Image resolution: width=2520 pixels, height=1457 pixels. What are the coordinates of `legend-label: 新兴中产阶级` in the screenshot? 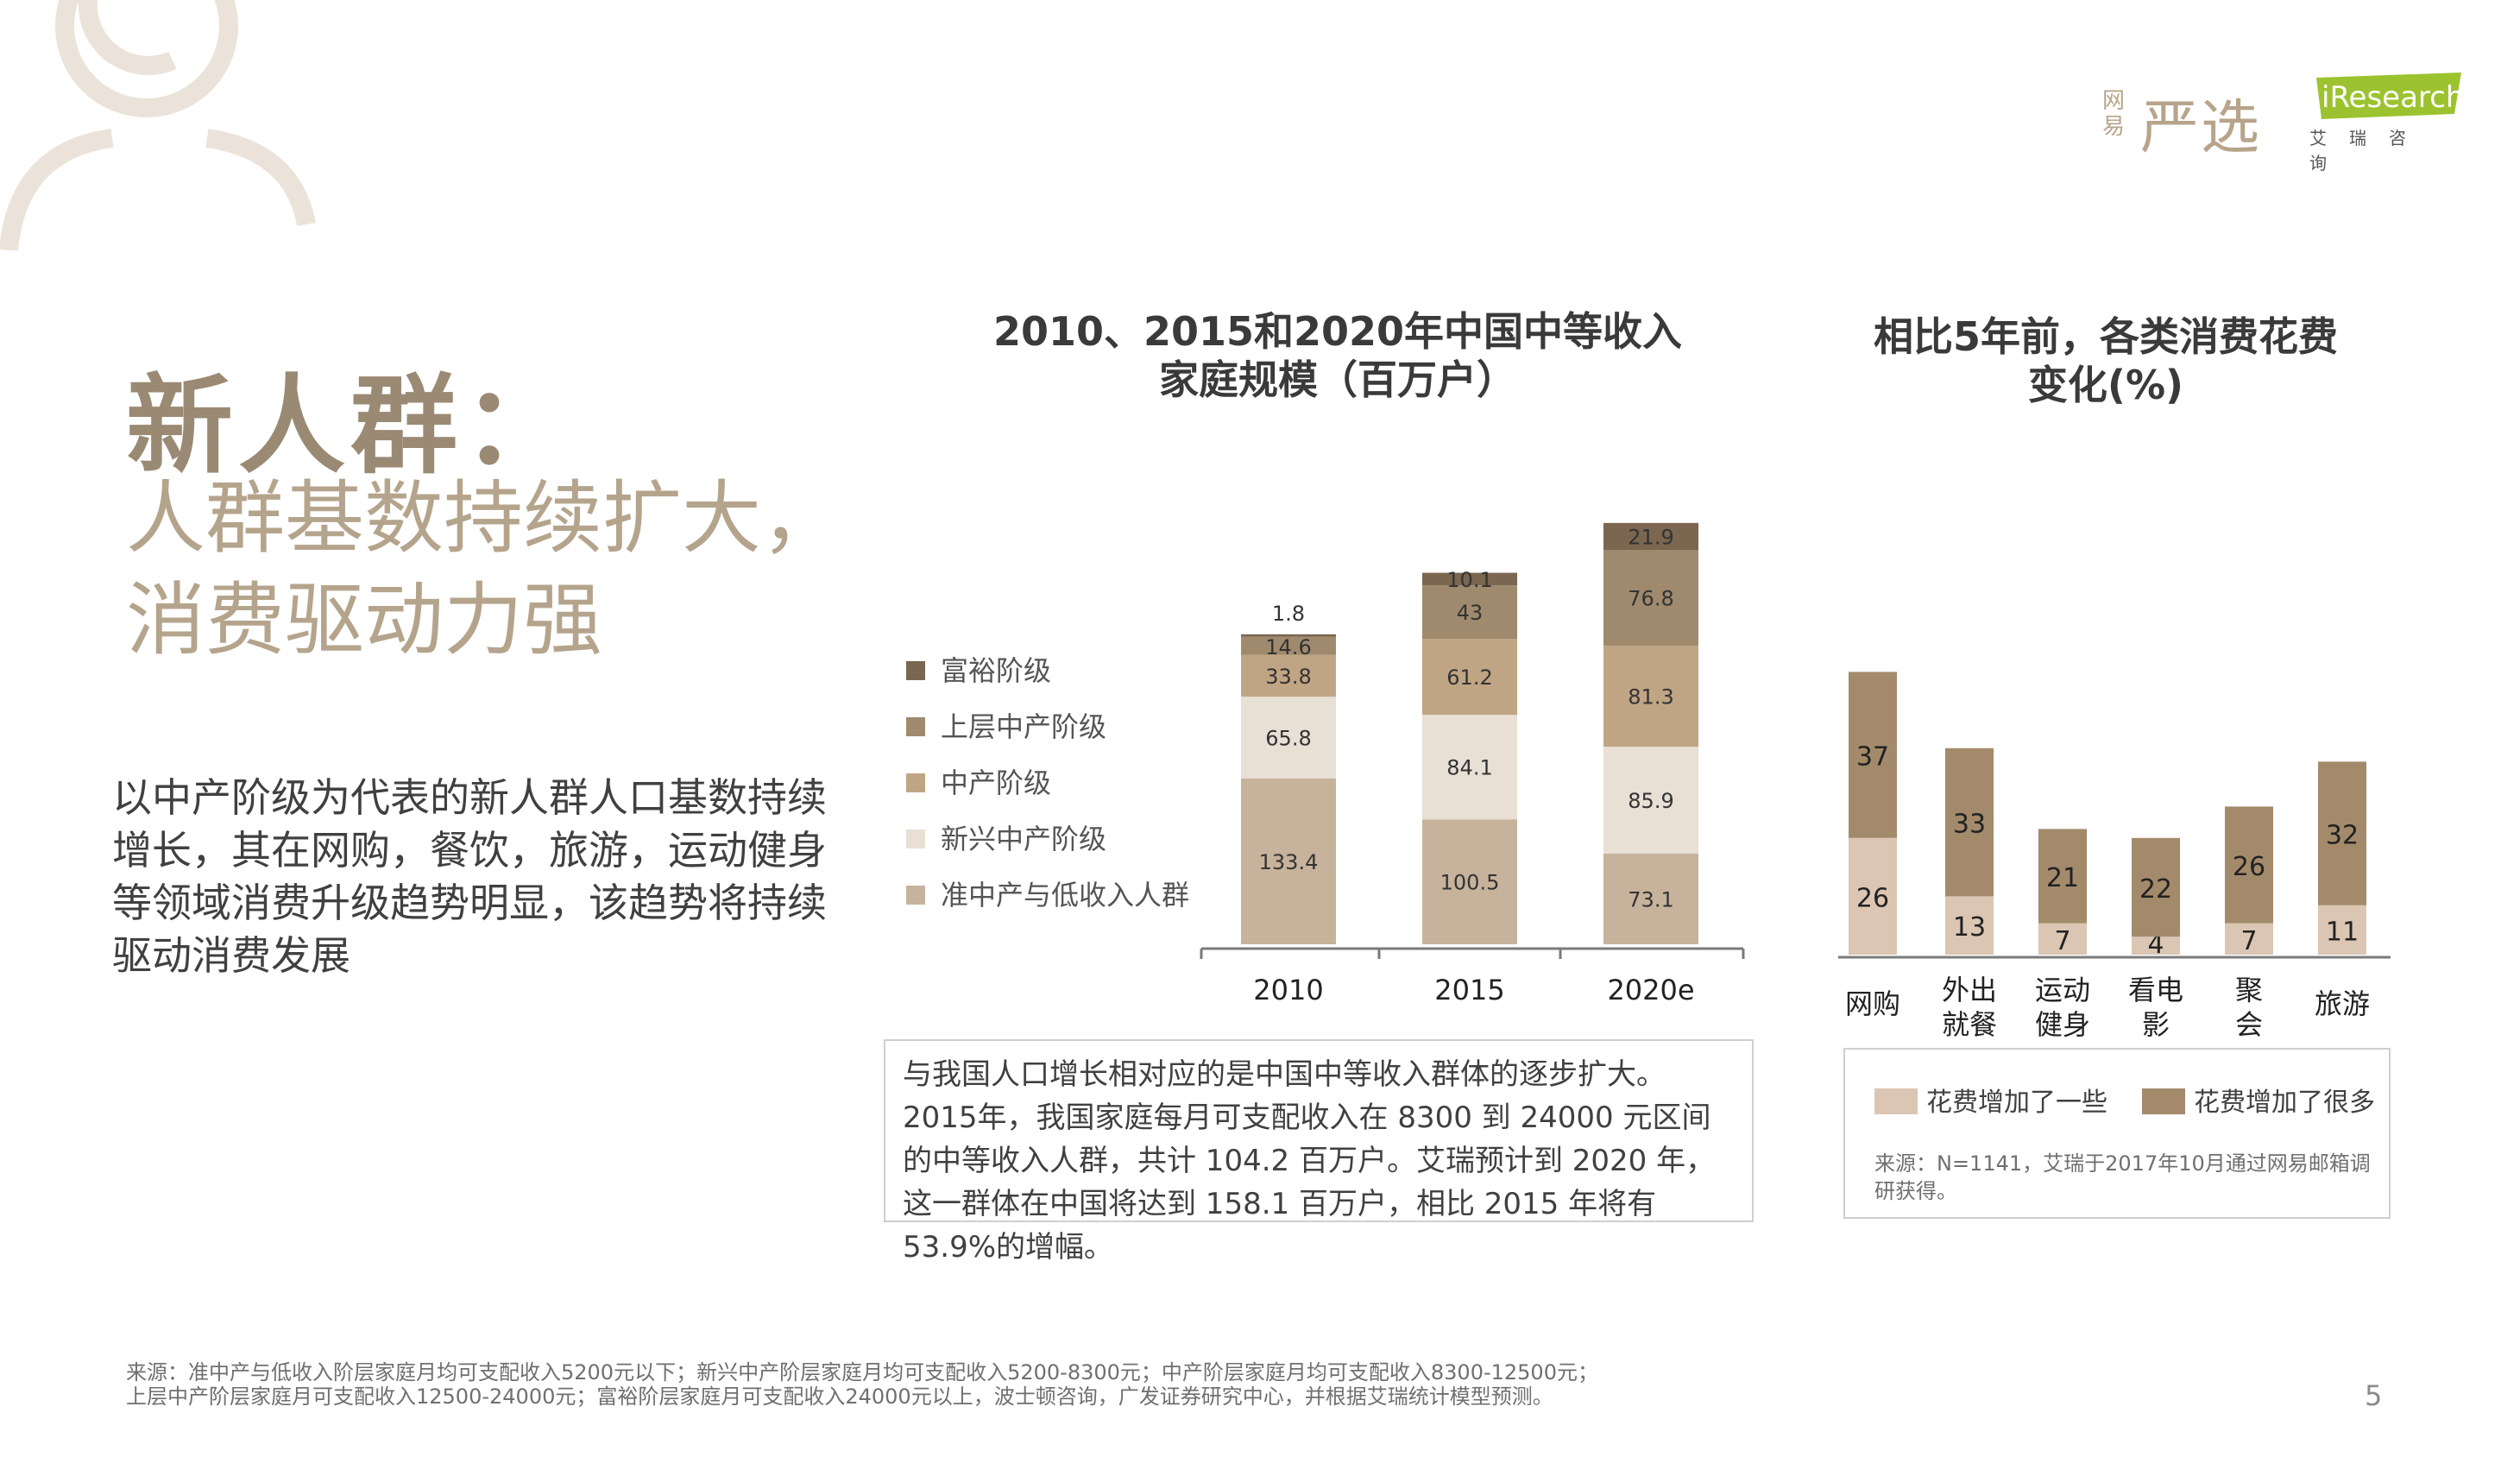 It's located at (1024, 839).